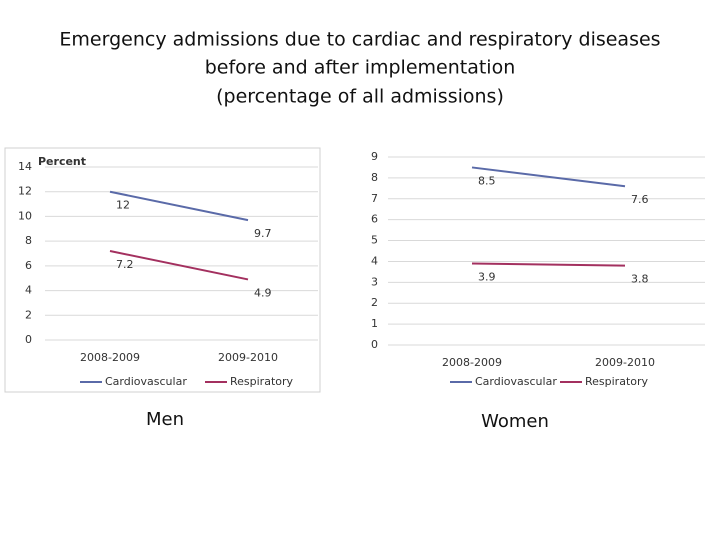  Describe the element at coordinates (374, 198) in the screenshot. I see `y-tick-label: 7` at that location.